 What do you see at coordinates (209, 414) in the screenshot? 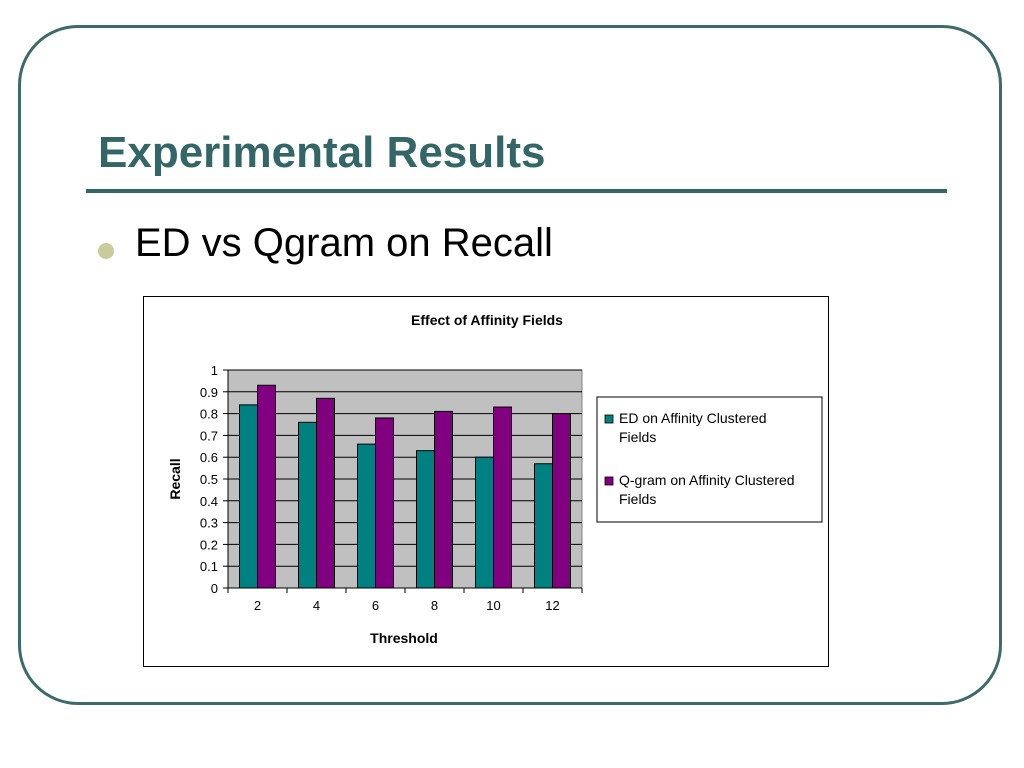
I see `y-tick-label: 0.8` at bounding box center [209, 414].